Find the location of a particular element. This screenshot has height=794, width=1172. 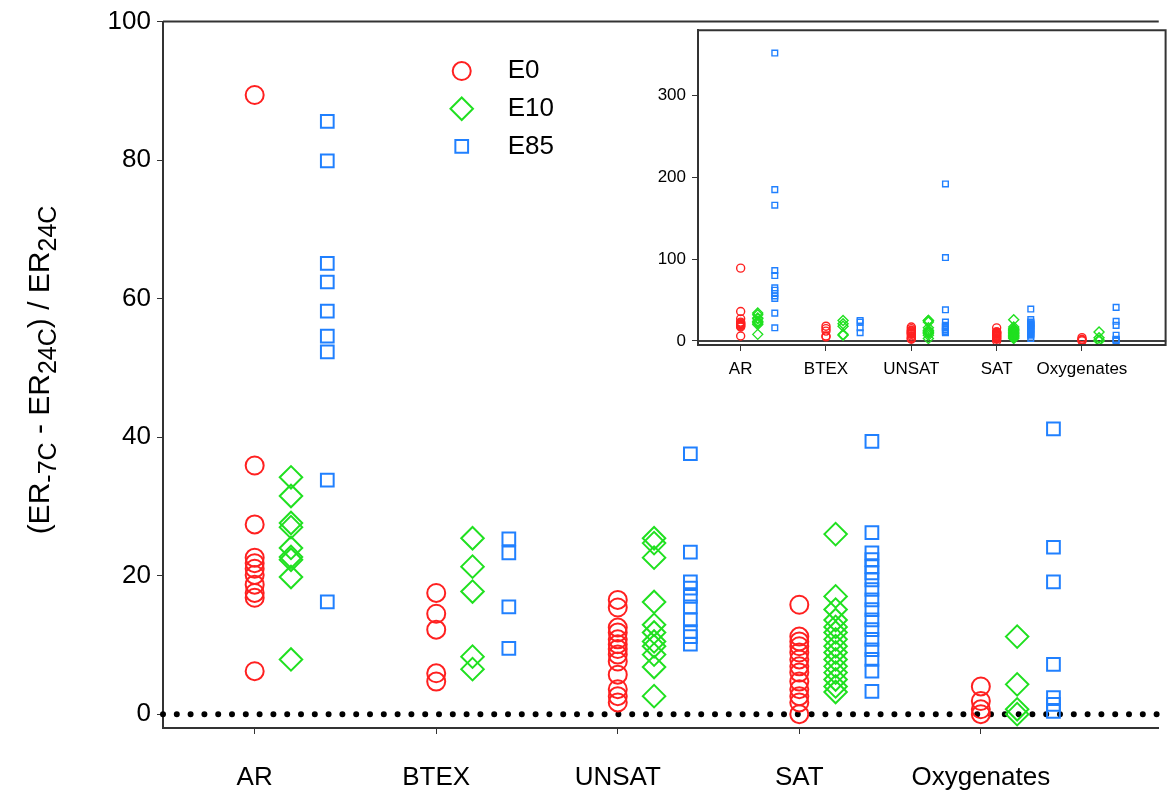

legend-label: E10 is located at coordinates (530, 106).